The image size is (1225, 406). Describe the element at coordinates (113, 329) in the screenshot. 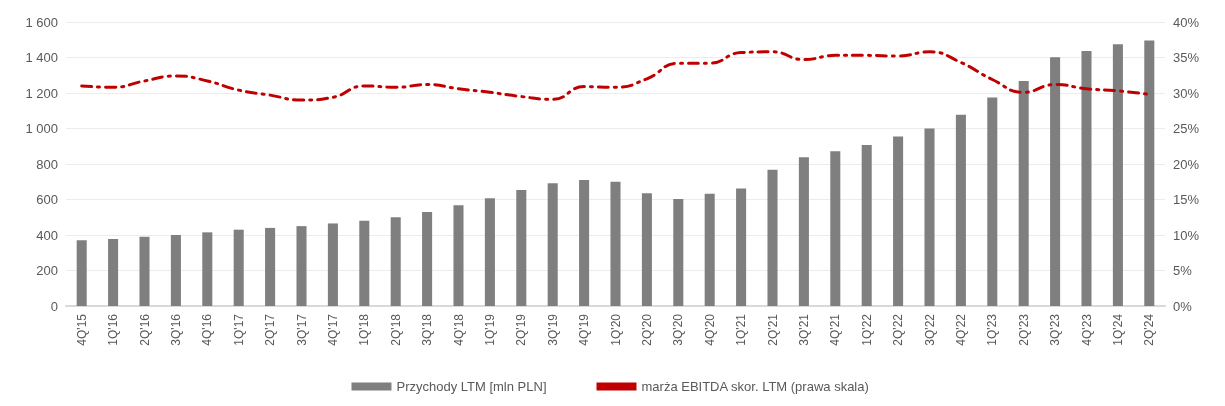

I see `x-tick-label: 1Q'16` at that location.